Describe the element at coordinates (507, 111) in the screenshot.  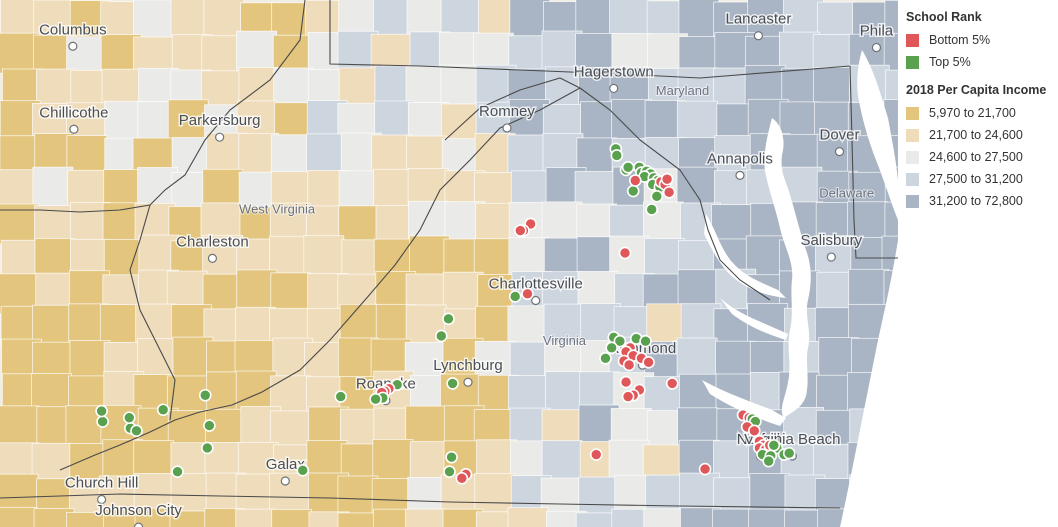
I see `city-label: Romney` at that location.